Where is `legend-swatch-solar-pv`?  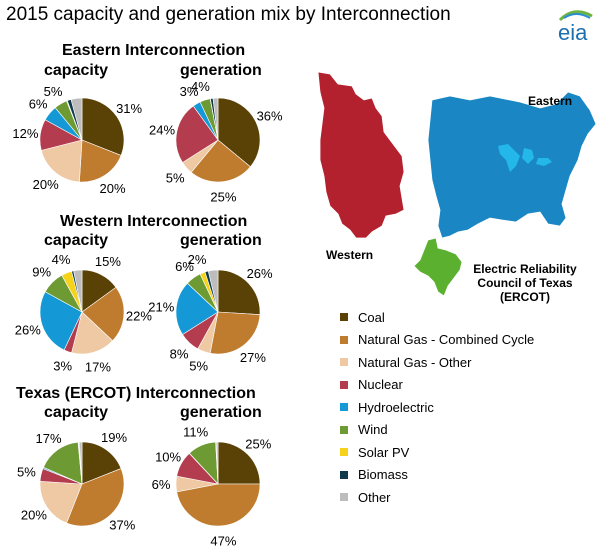 legend-swatch-solar-pv is located at coordinates (344, 452).